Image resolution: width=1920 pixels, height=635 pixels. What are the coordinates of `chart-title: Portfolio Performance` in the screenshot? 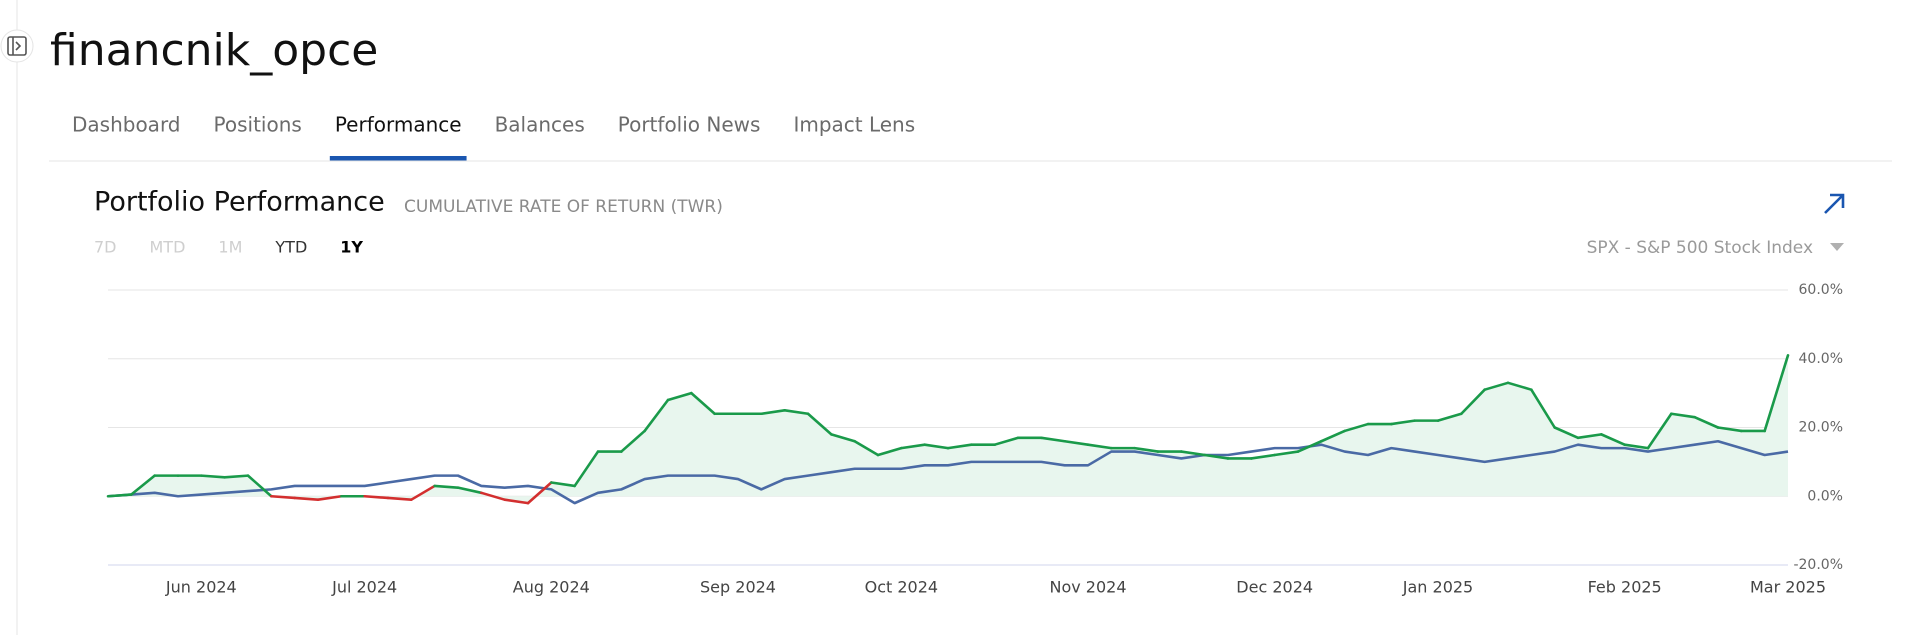 It's located at (239, 202).